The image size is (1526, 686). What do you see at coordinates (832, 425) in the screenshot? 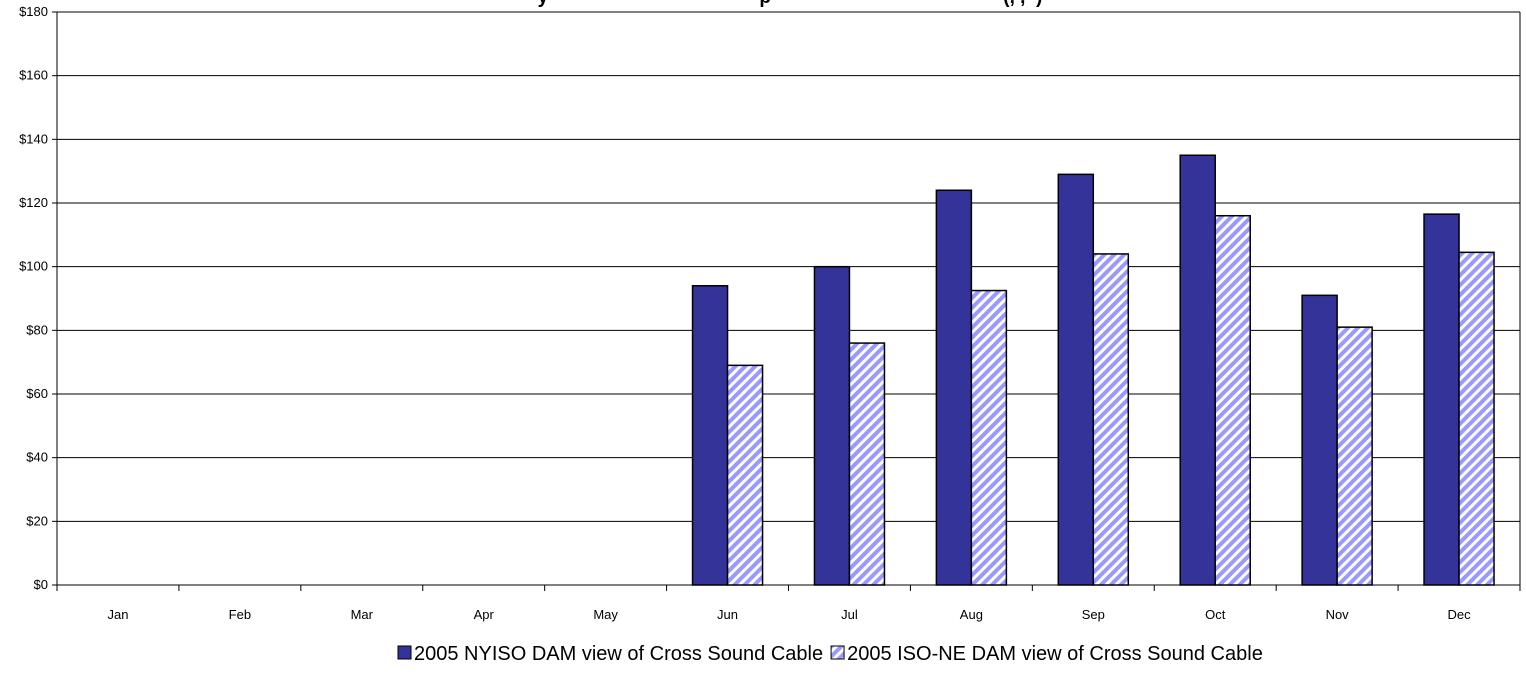
I see `bar-series1-jul` at bounding box center [832, 425].